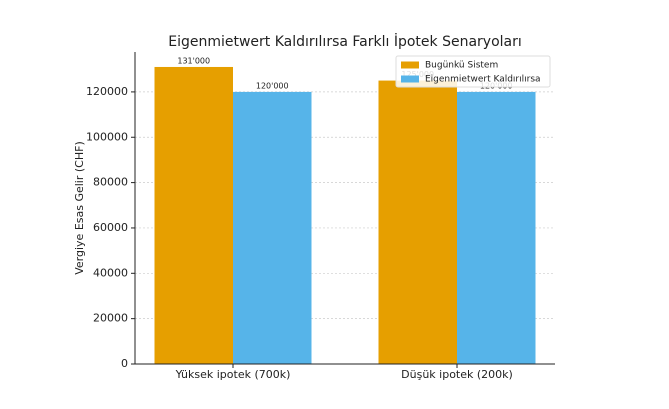 The height and width of the screenshot is (409, 669). Describe the element at coordinates (483, 80) in the screenshot. I see `legend-label: Eigenmietwert Kaldırılırsa` at that location.